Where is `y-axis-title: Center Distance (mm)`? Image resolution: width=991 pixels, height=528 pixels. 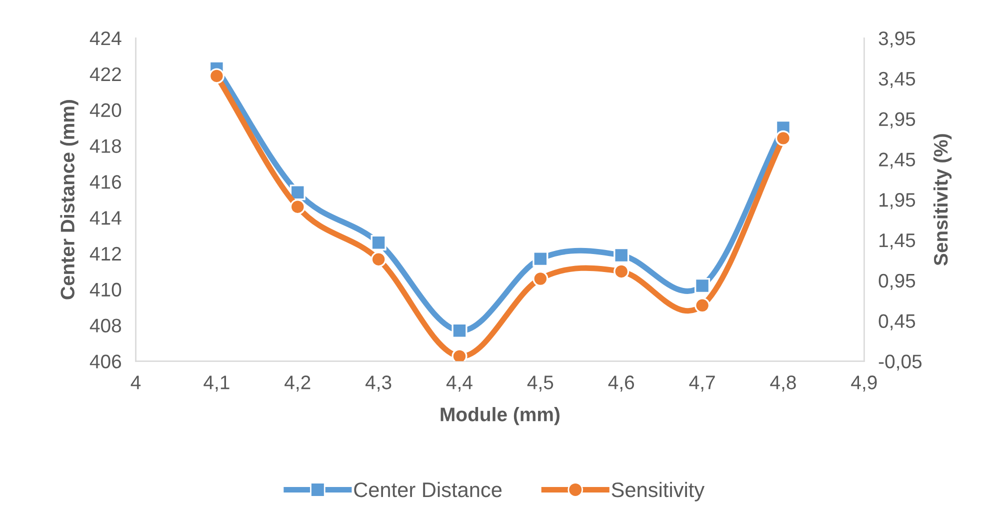
y-axis-title: Center Distance (mm) is located at coordinates (69, 200).